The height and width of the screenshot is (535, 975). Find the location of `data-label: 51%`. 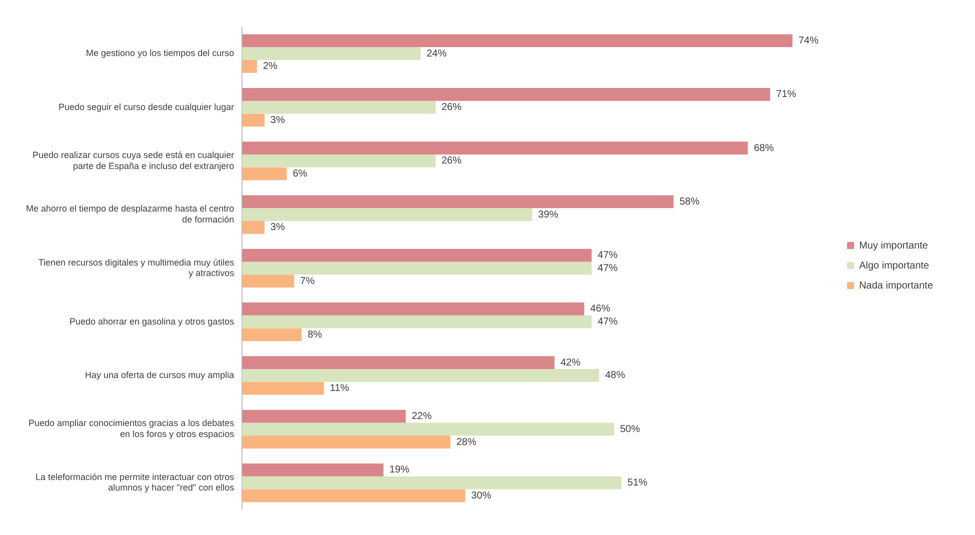

data-label: 51% is located at coordinates (637, 483).